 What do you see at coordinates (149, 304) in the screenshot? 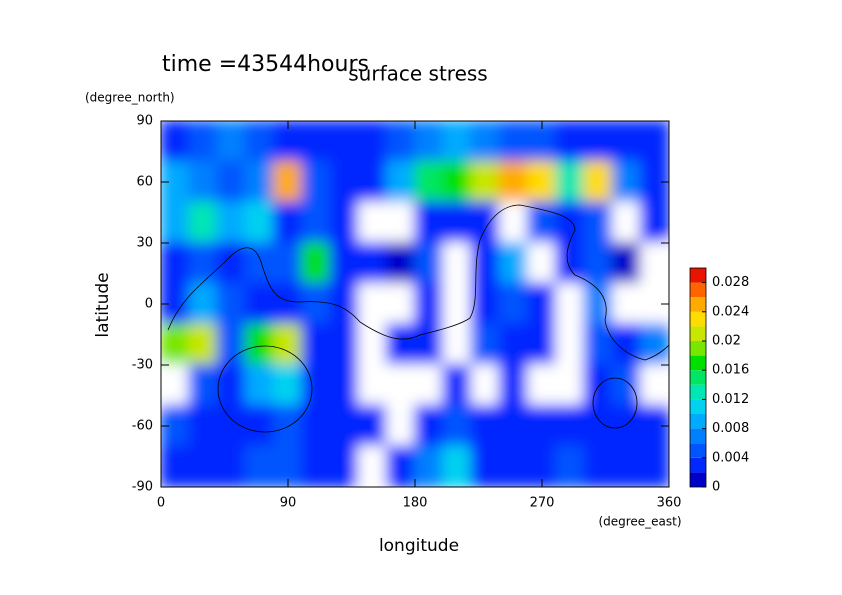
I see `y-tick-label: 0` at bounding box center [149, 304].